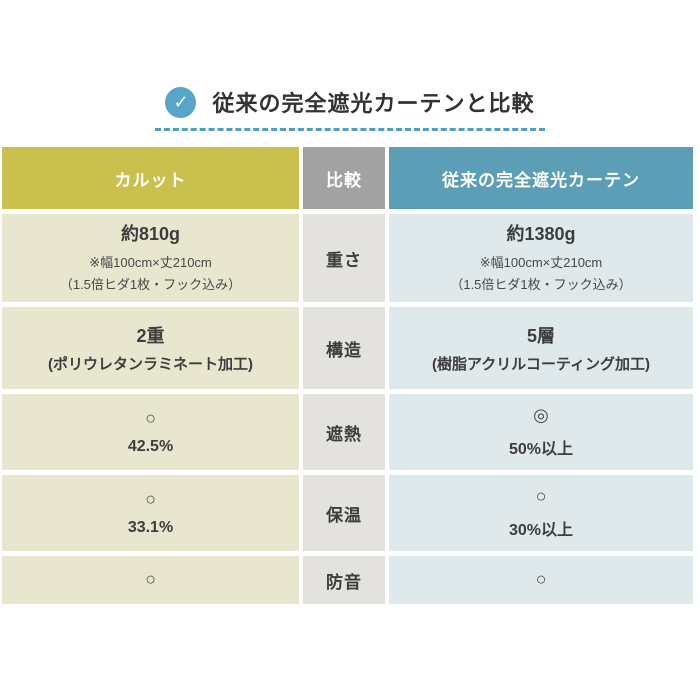 This screenshot has width=700, height=700. I want to click on row-label-heat-retention-text: 保温, so click(344, 515).